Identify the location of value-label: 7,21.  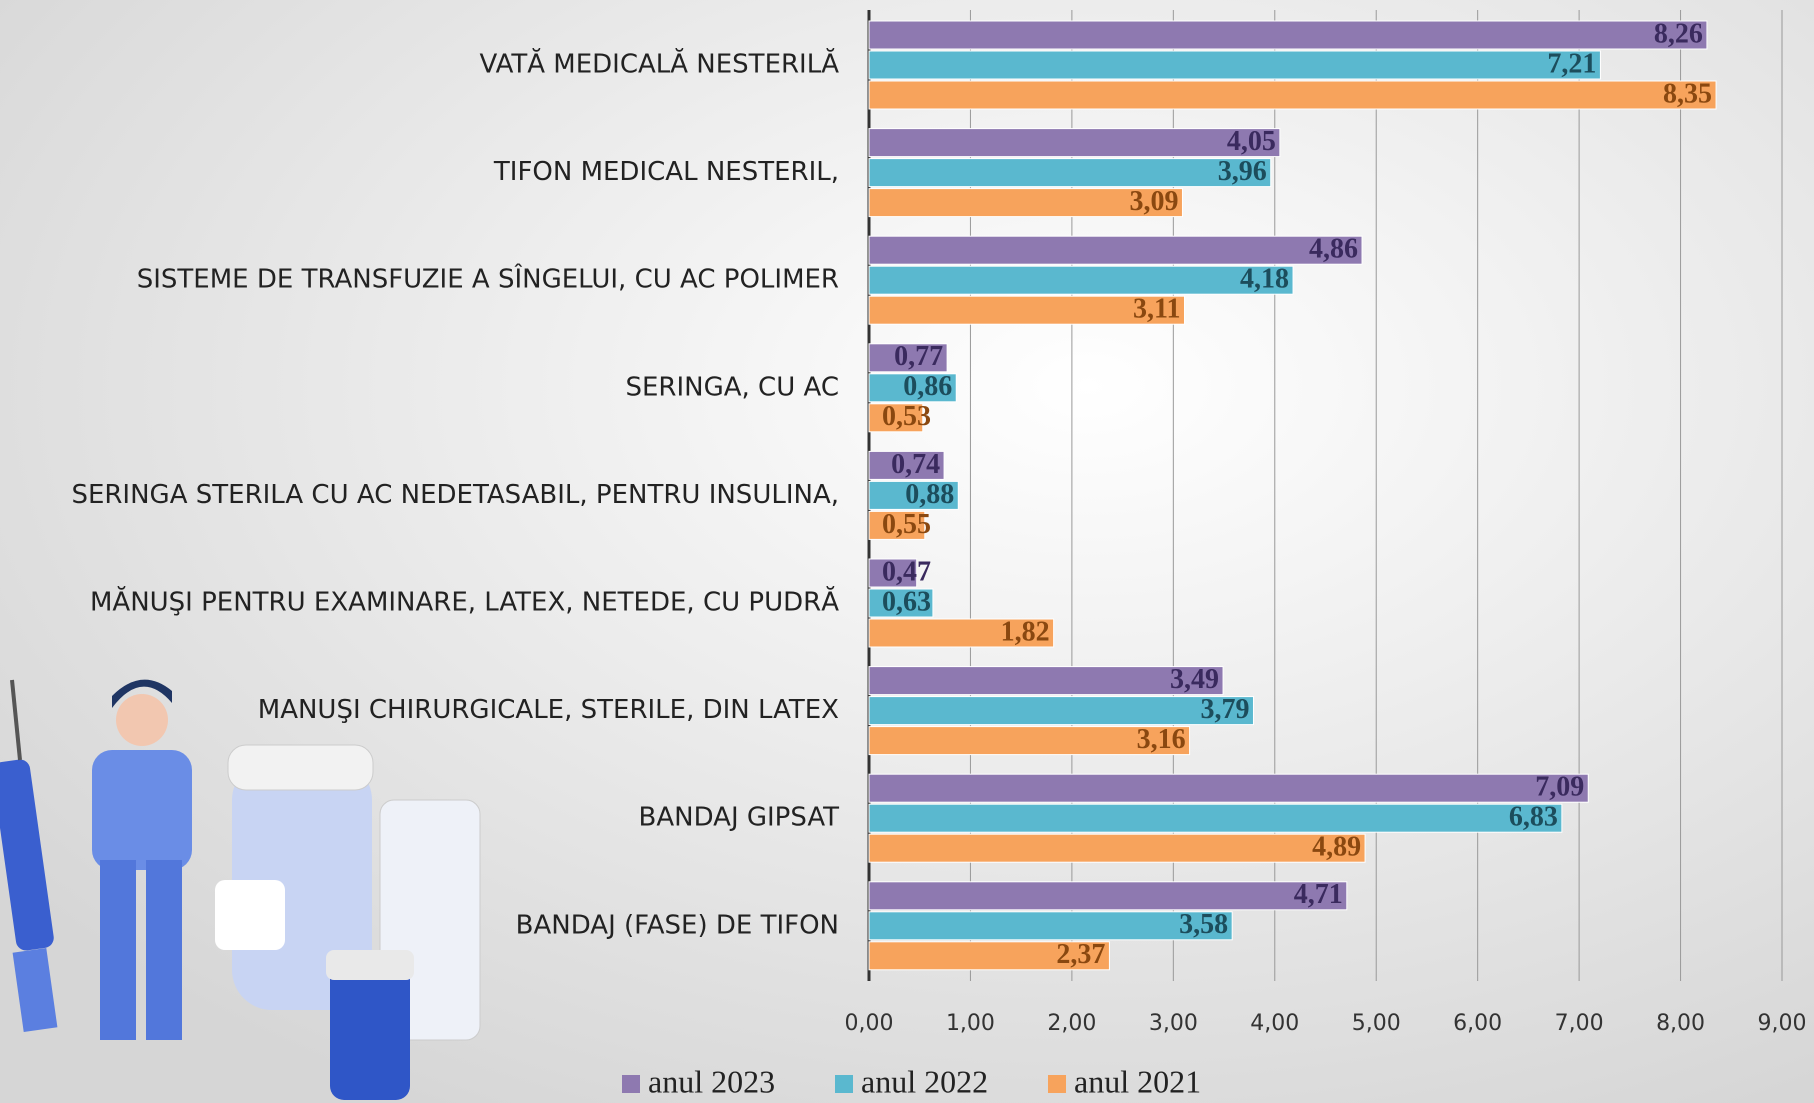
(1571, 63).